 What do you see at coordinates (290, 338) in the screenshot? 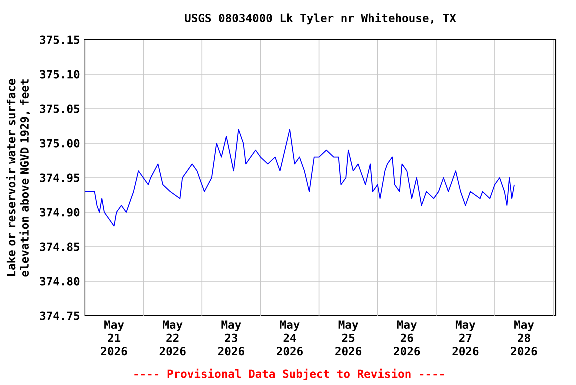
I see `x-tick-label: May 24 2026` at bounding box center [290, 338].